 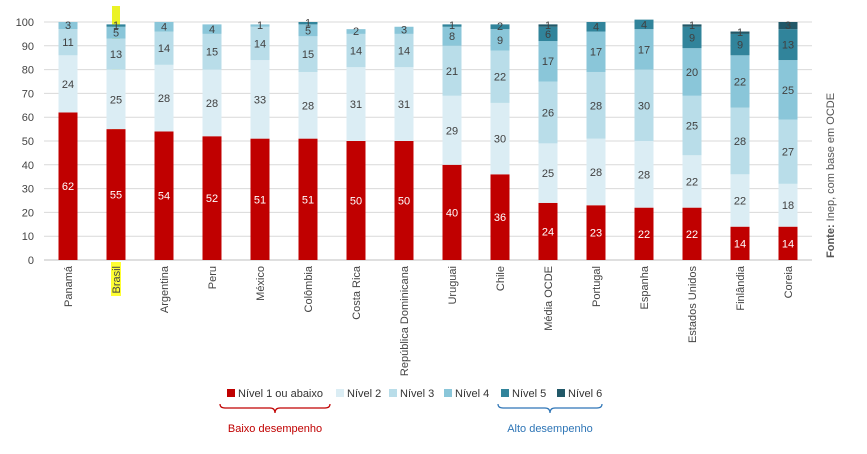 What do you see at coordinates (275, 419) in the screenshot?
I see `group-bracket: Baixo desempenho` at bounding box center [275, 419].